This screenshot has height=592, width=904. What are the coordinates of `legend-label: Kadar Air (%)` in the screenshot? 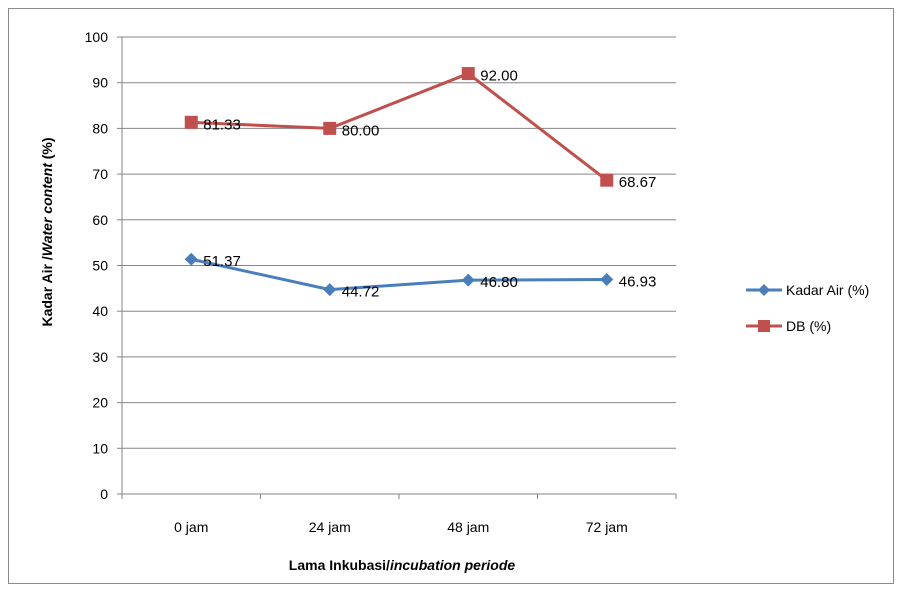 It's located at (827, 290).